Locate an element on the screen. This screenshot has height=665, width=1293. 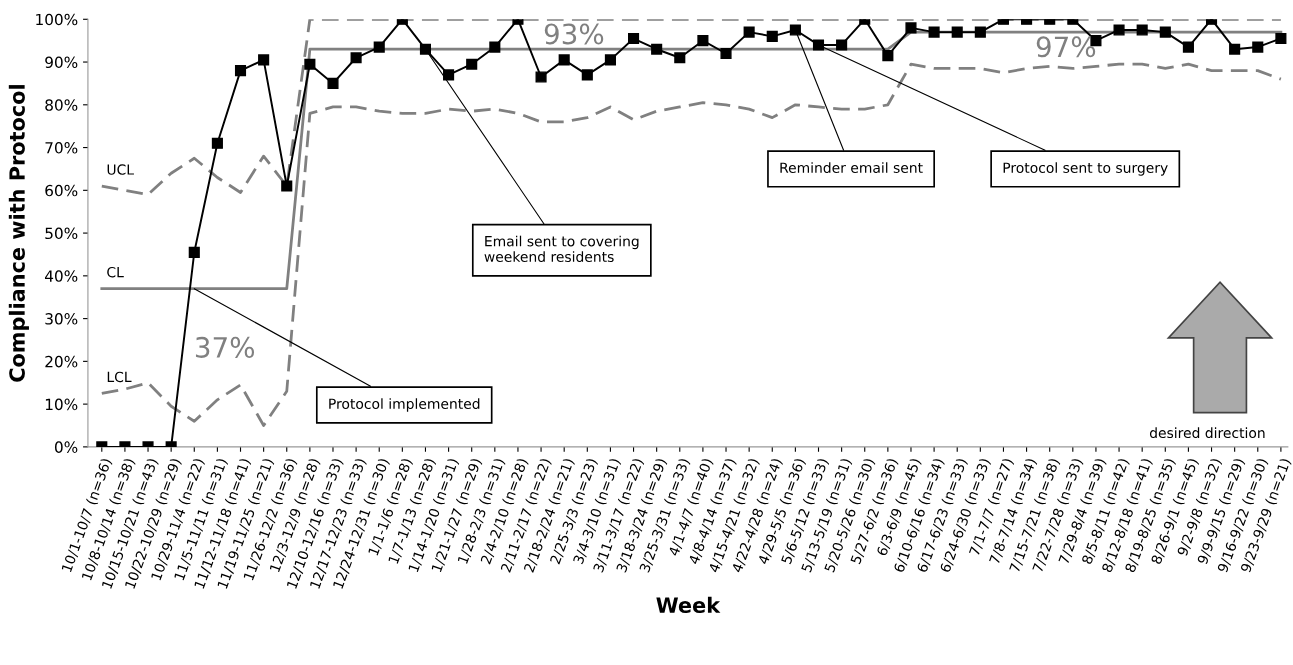
annotation: desired direction is located at coordinates (1207, 433).